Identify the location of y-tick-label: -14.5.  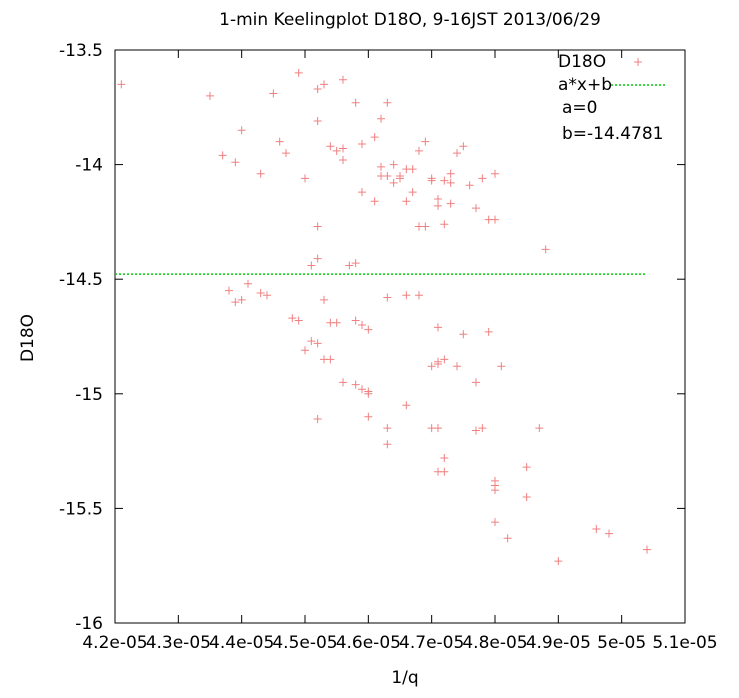
(81, 280).